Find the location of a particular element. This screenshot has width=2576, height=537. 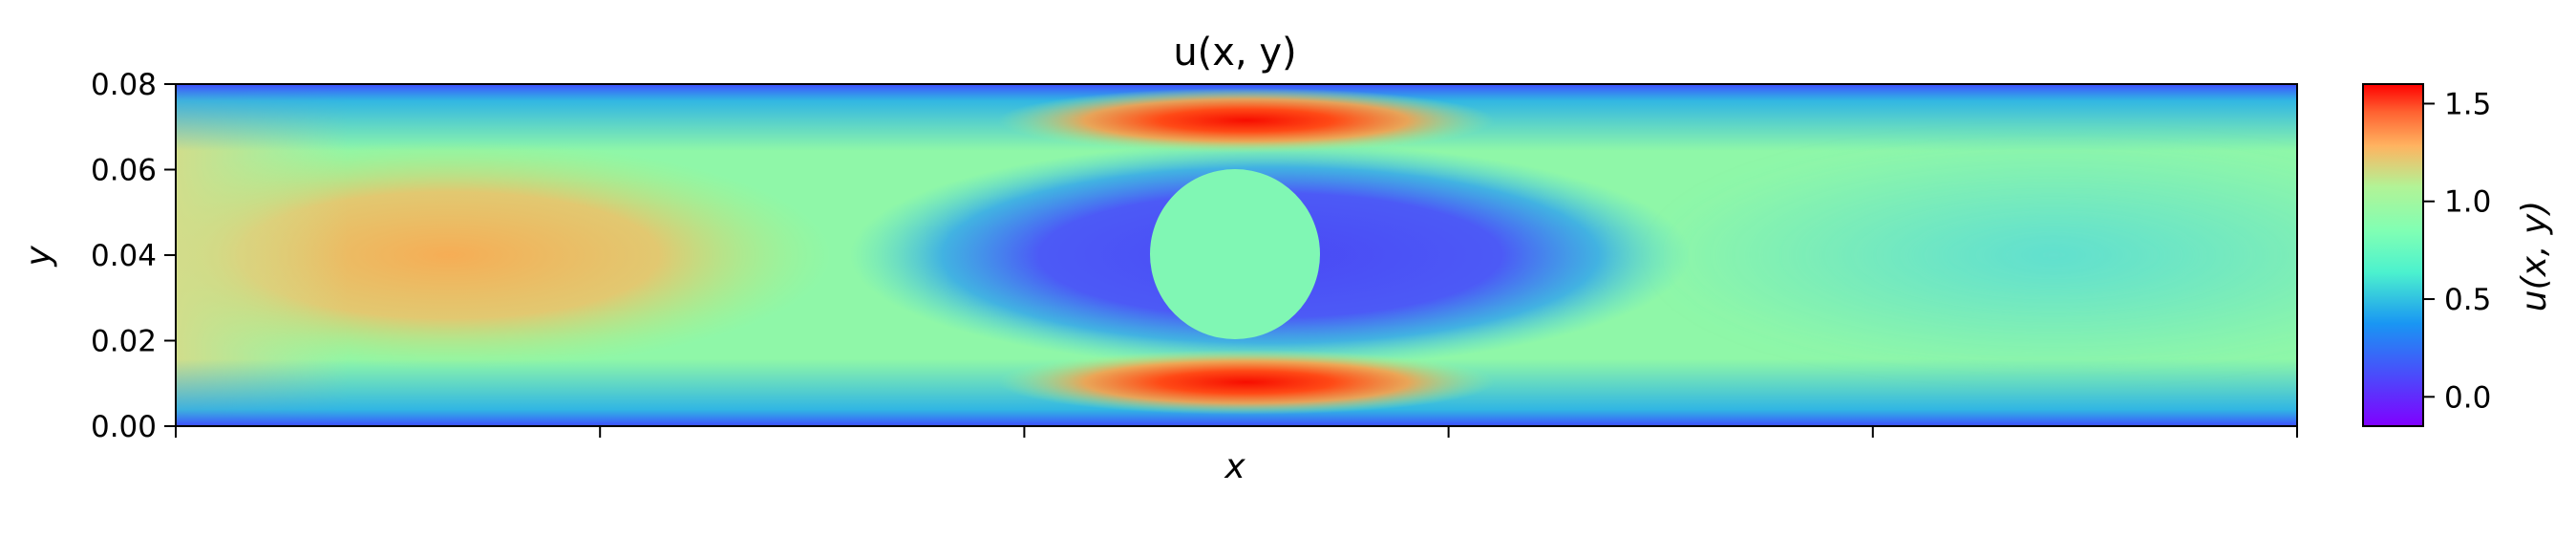

colorbar-tick-label: 0.5 is located at coordinates (2467, 300).